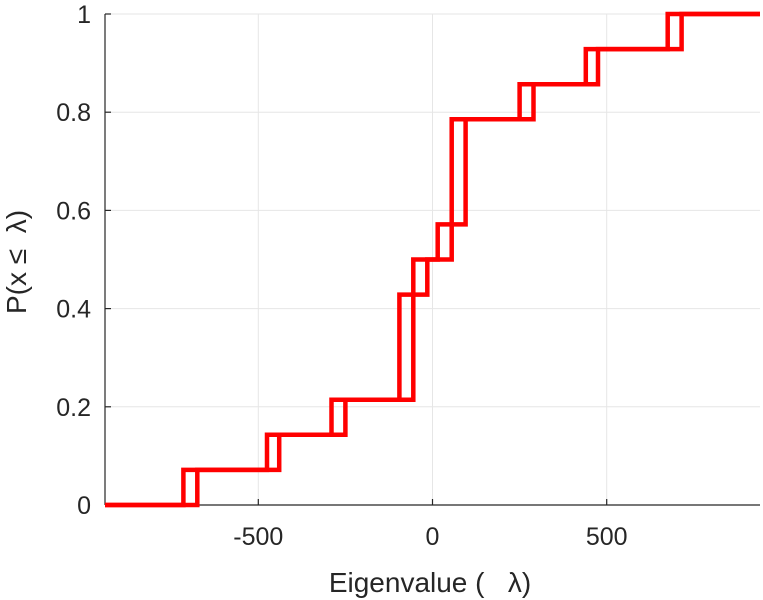 The height and width of the screenshot is (600, 763). Describe the element at coordinates (73, 113) in the screenshot. I see `y-tick-label: 0.8` at that location.